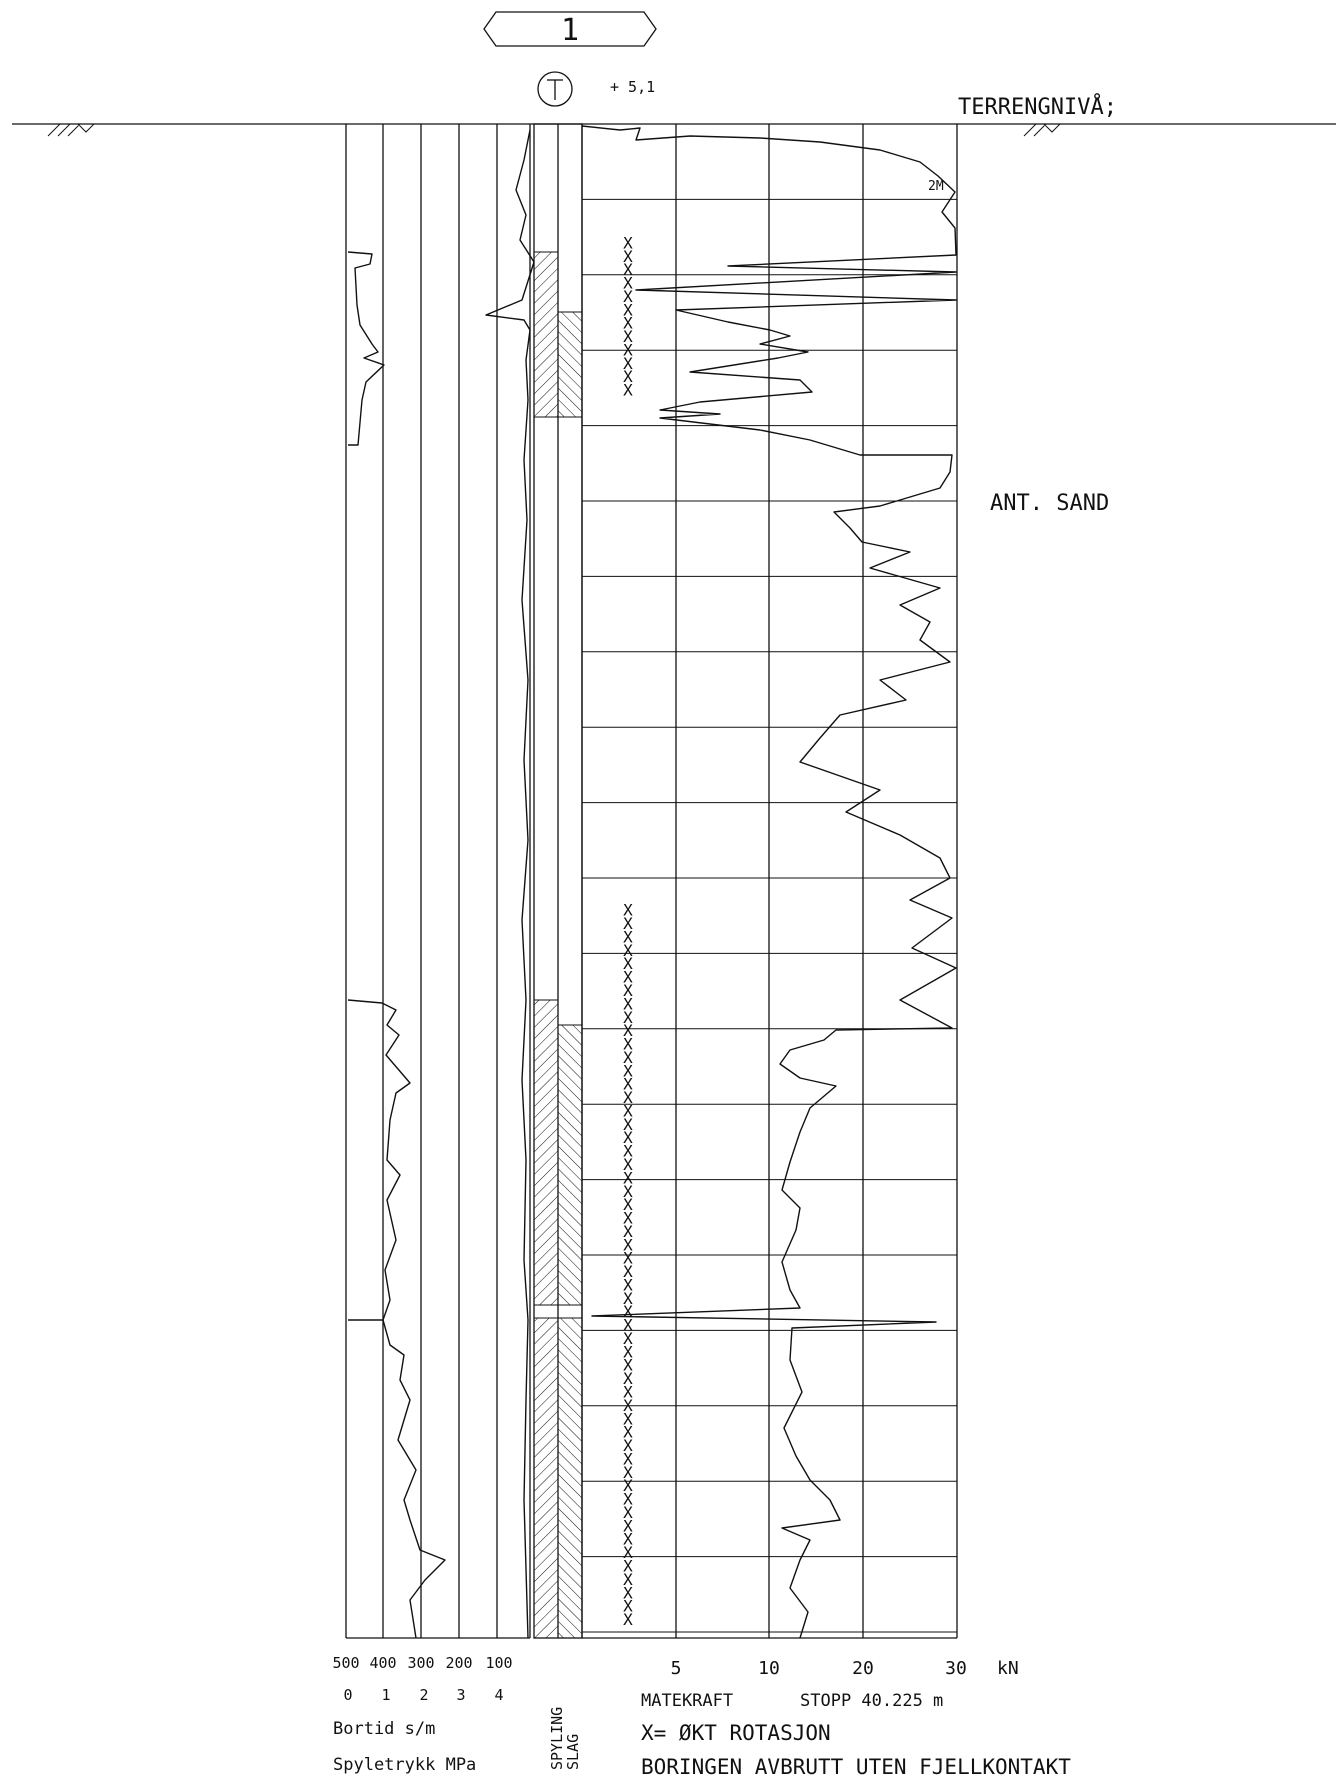  What do you see at coordinates (1008, 1668) in the screenshot?
I see `force-unit: kN` at bounding box center [1008, 1668].